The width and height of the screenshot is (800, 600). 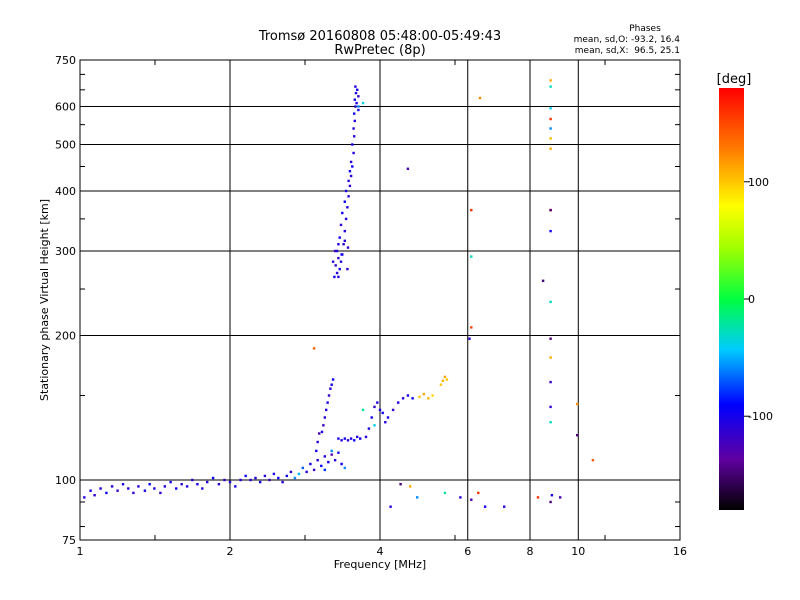 What do you see at coordinates (65, 336) in the screenshot?
I see `y-tick-label: 200` at bounding box center [65, 336].